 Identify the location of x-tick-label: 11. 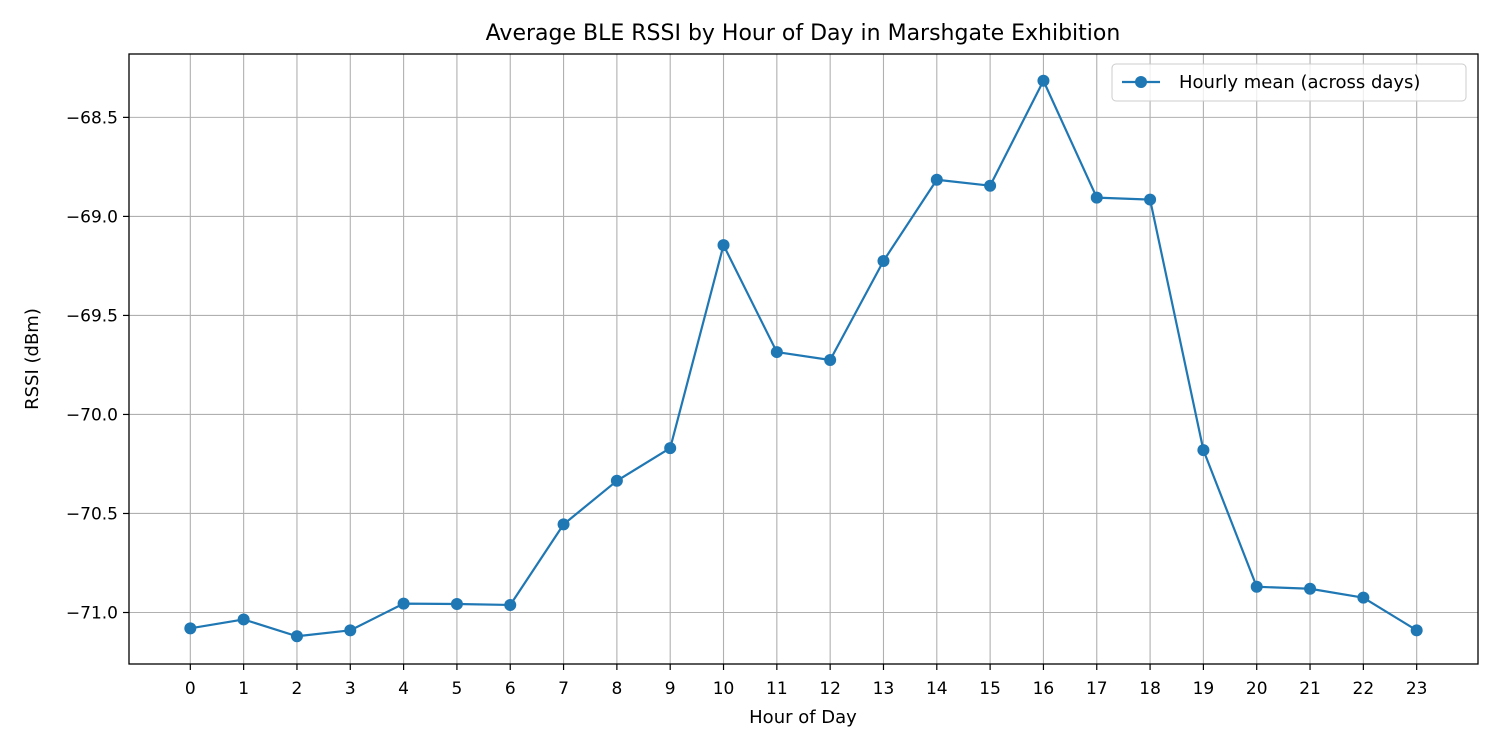
(777, 689).